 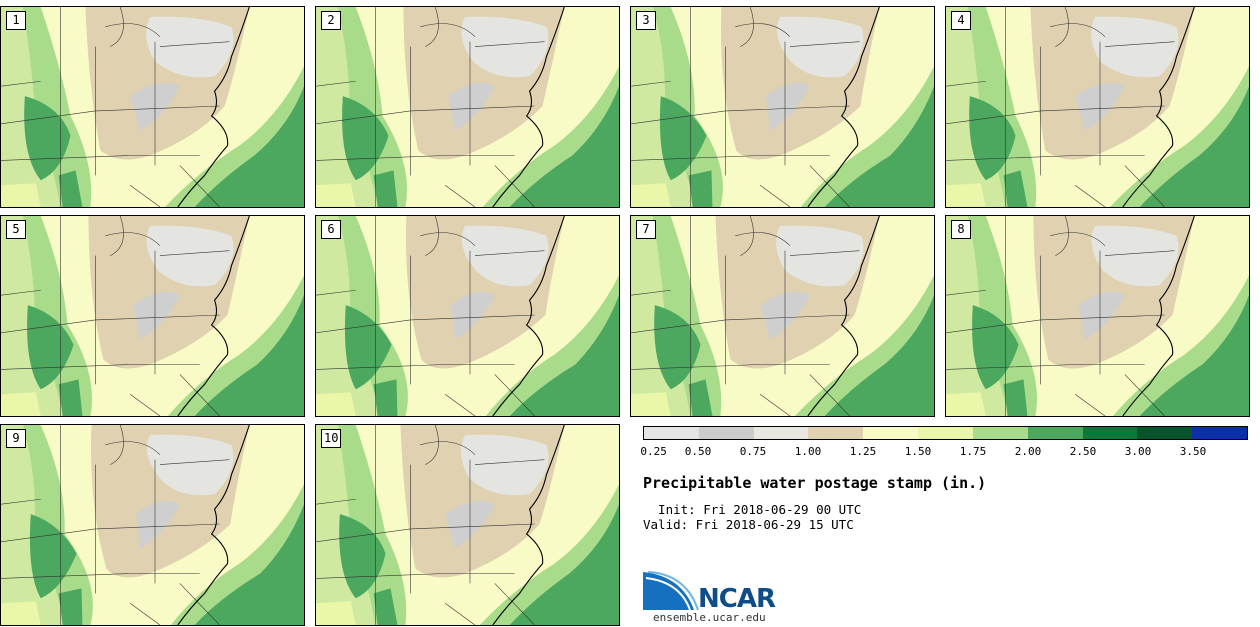 I want to click on colorbar-tick-label: 3.00, so click(x=1138, y=451).